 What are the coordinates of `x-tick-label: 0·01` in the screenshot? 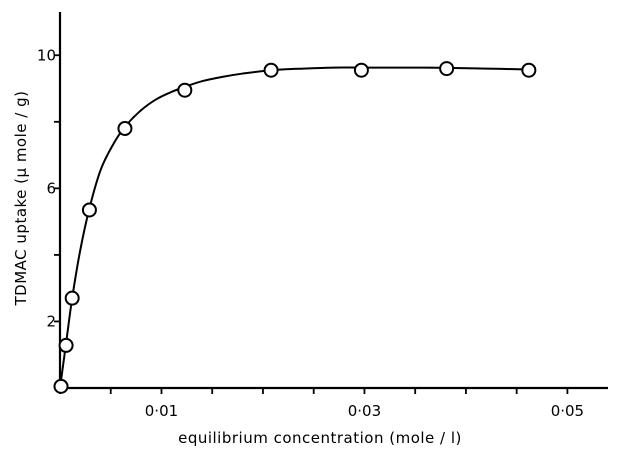 It's located at (161, 411).